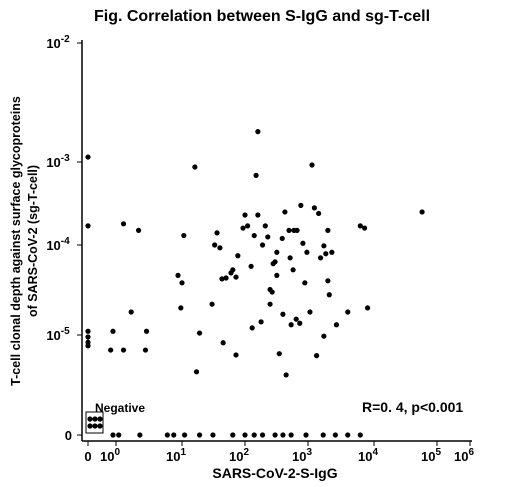 The height and width of the screenshot is (487, 520). What do you see at coordinates (65, 158) in the screenshot?
I see `tick-label-exponent: -3` at bounding box center [65, 158].